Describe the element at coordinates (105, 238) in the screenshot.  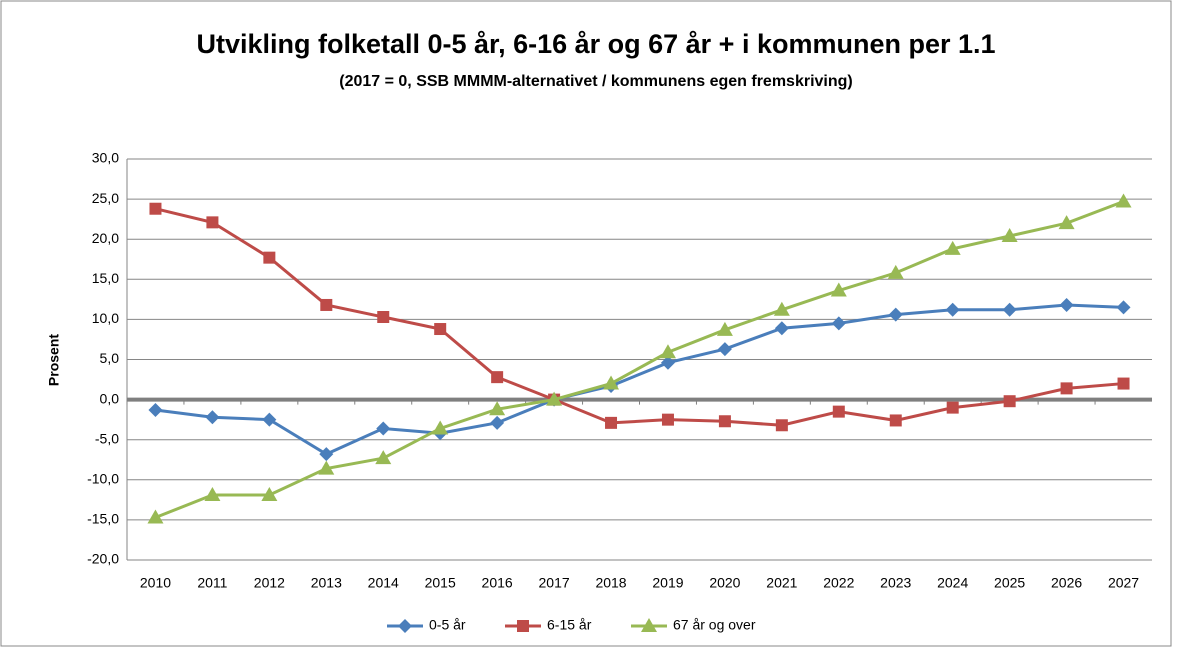
I see `y-tick-label: 20,0` at that location.